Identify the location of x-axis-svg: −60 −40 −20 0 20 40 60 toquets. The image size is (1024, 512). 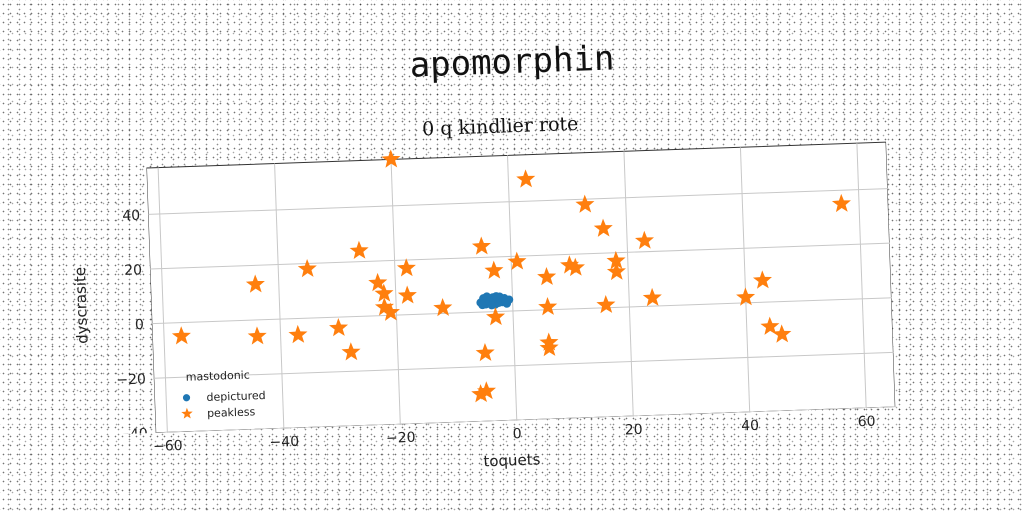
(514, 442).